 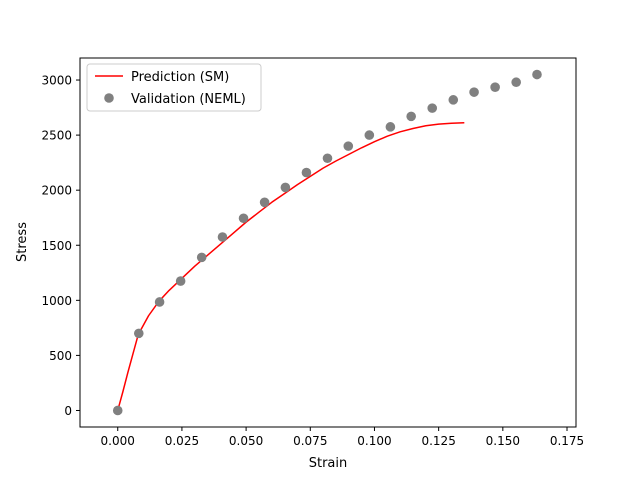 I want to click on y-tick-label: 1500, so click(x=56, y=246).